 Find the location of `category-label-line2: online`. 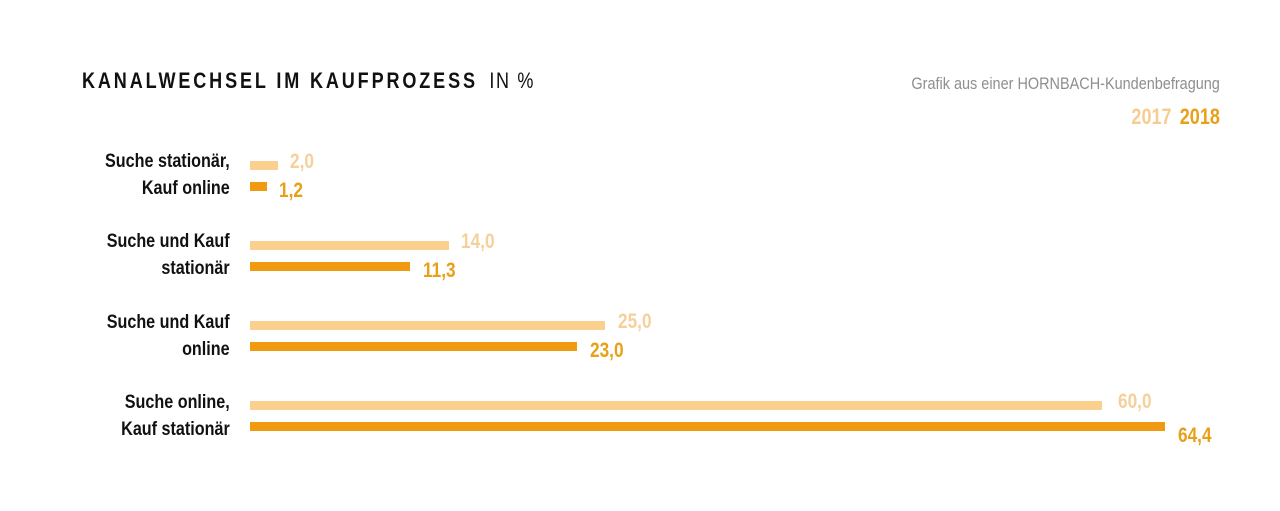

category-label-line2: online is located at coordinates (206, 349).